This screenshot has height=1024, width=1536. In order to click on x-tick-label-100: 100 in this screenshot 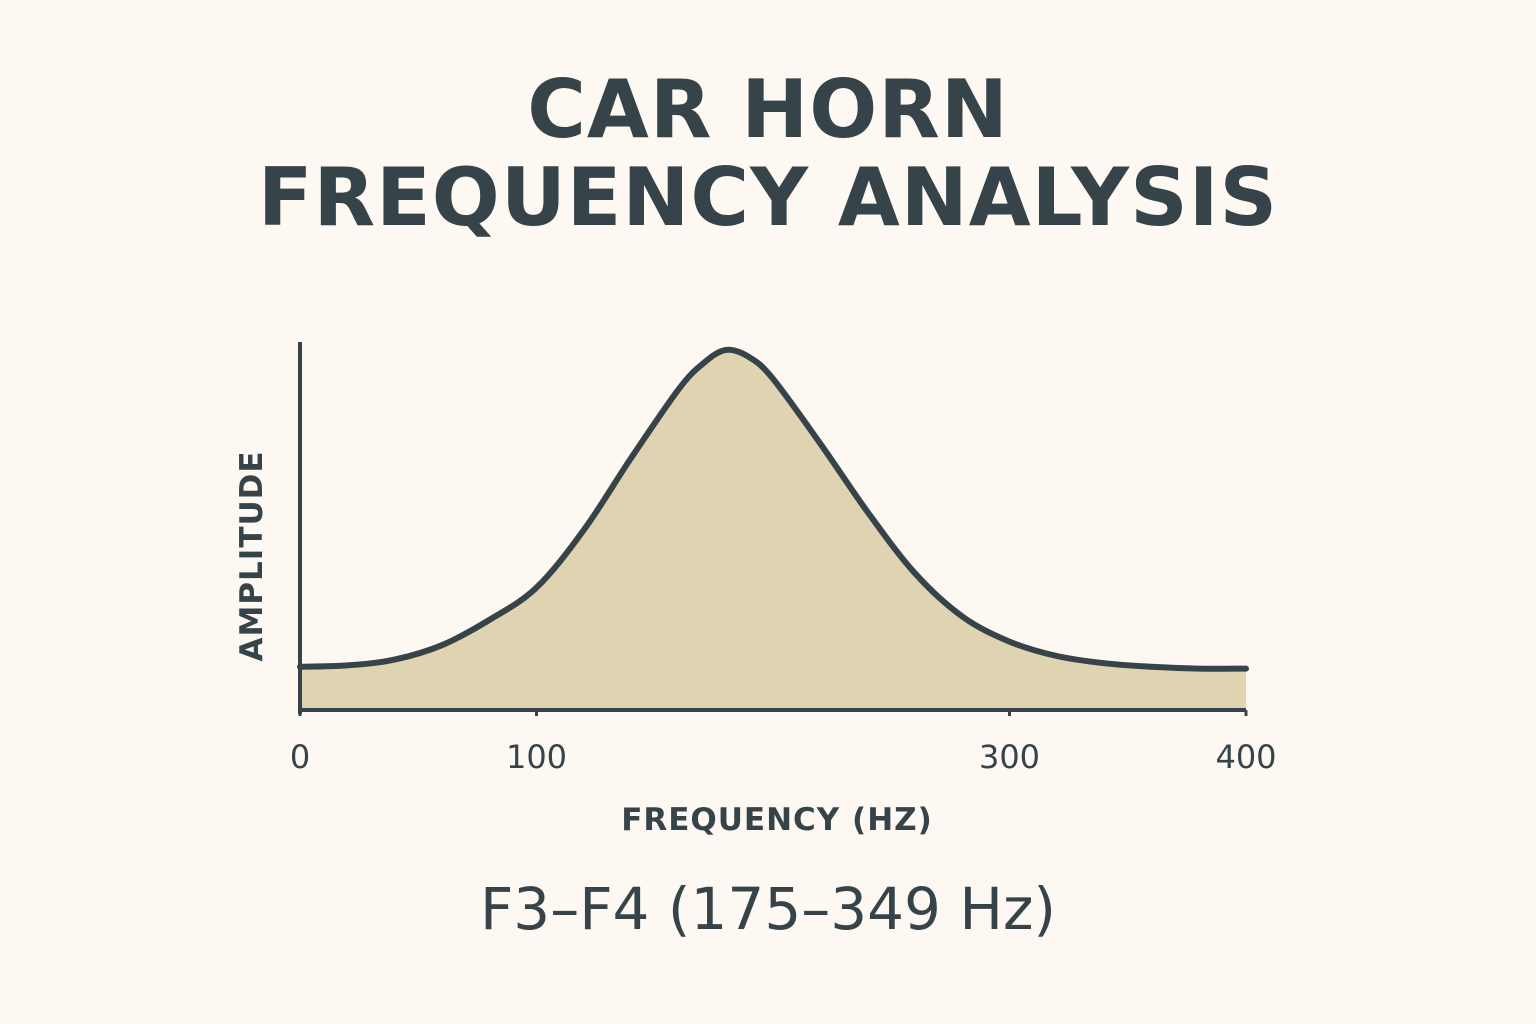, I will do `click(536, 757)`.